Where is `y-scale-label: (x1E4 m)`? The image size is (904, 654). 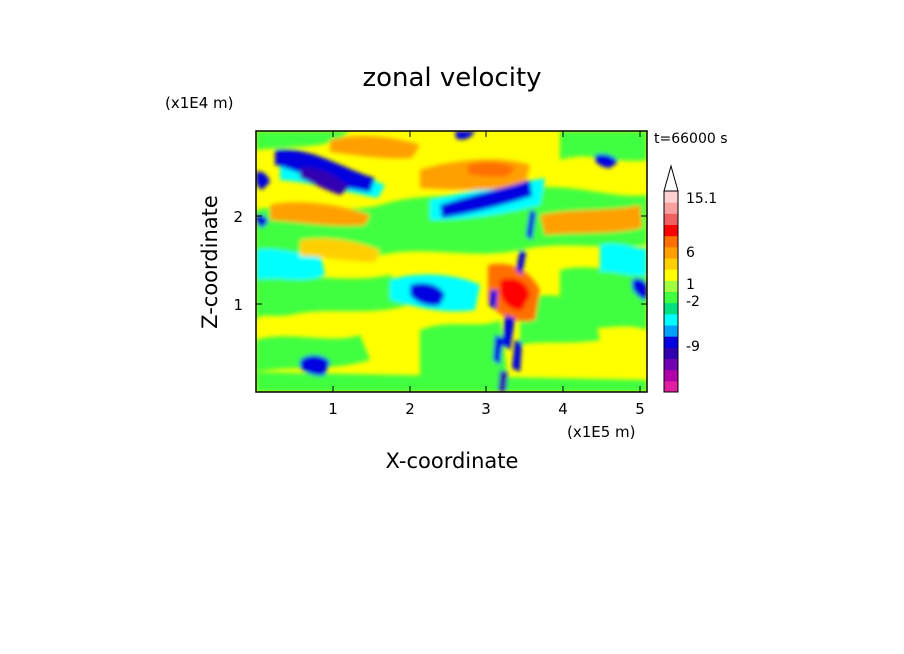
y-scale-label: (x1E4 m) is located at coordinates (199, 103).